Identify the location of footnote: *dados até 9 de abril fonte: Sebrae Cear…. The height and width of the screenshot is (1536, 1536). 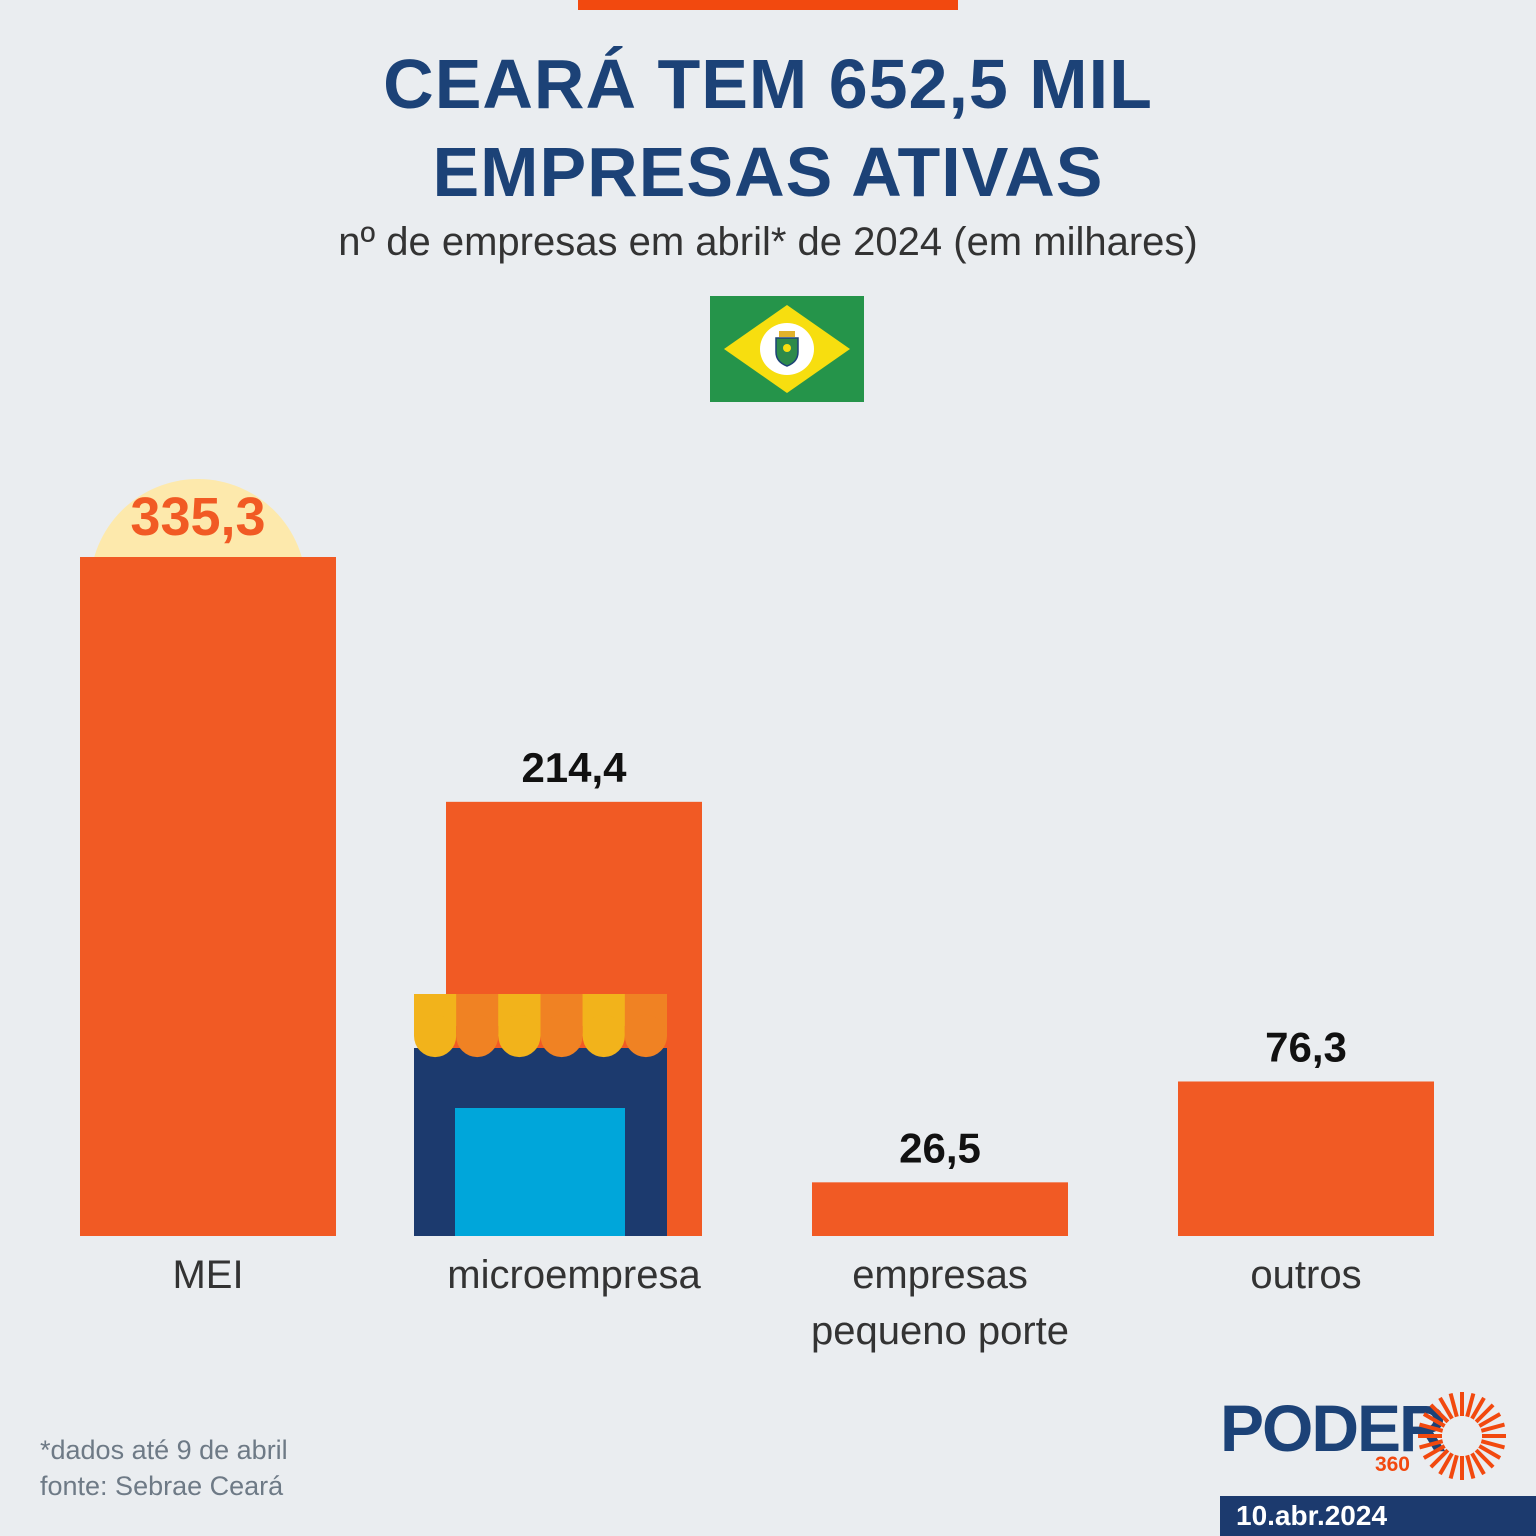
(164, 1468).